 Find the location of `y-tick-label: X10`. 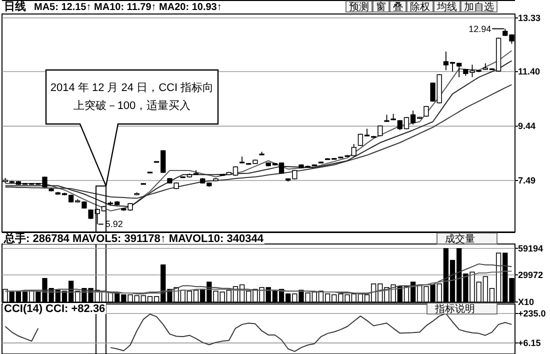

y-tick-label: X10 is located at coordinates (526, 302).